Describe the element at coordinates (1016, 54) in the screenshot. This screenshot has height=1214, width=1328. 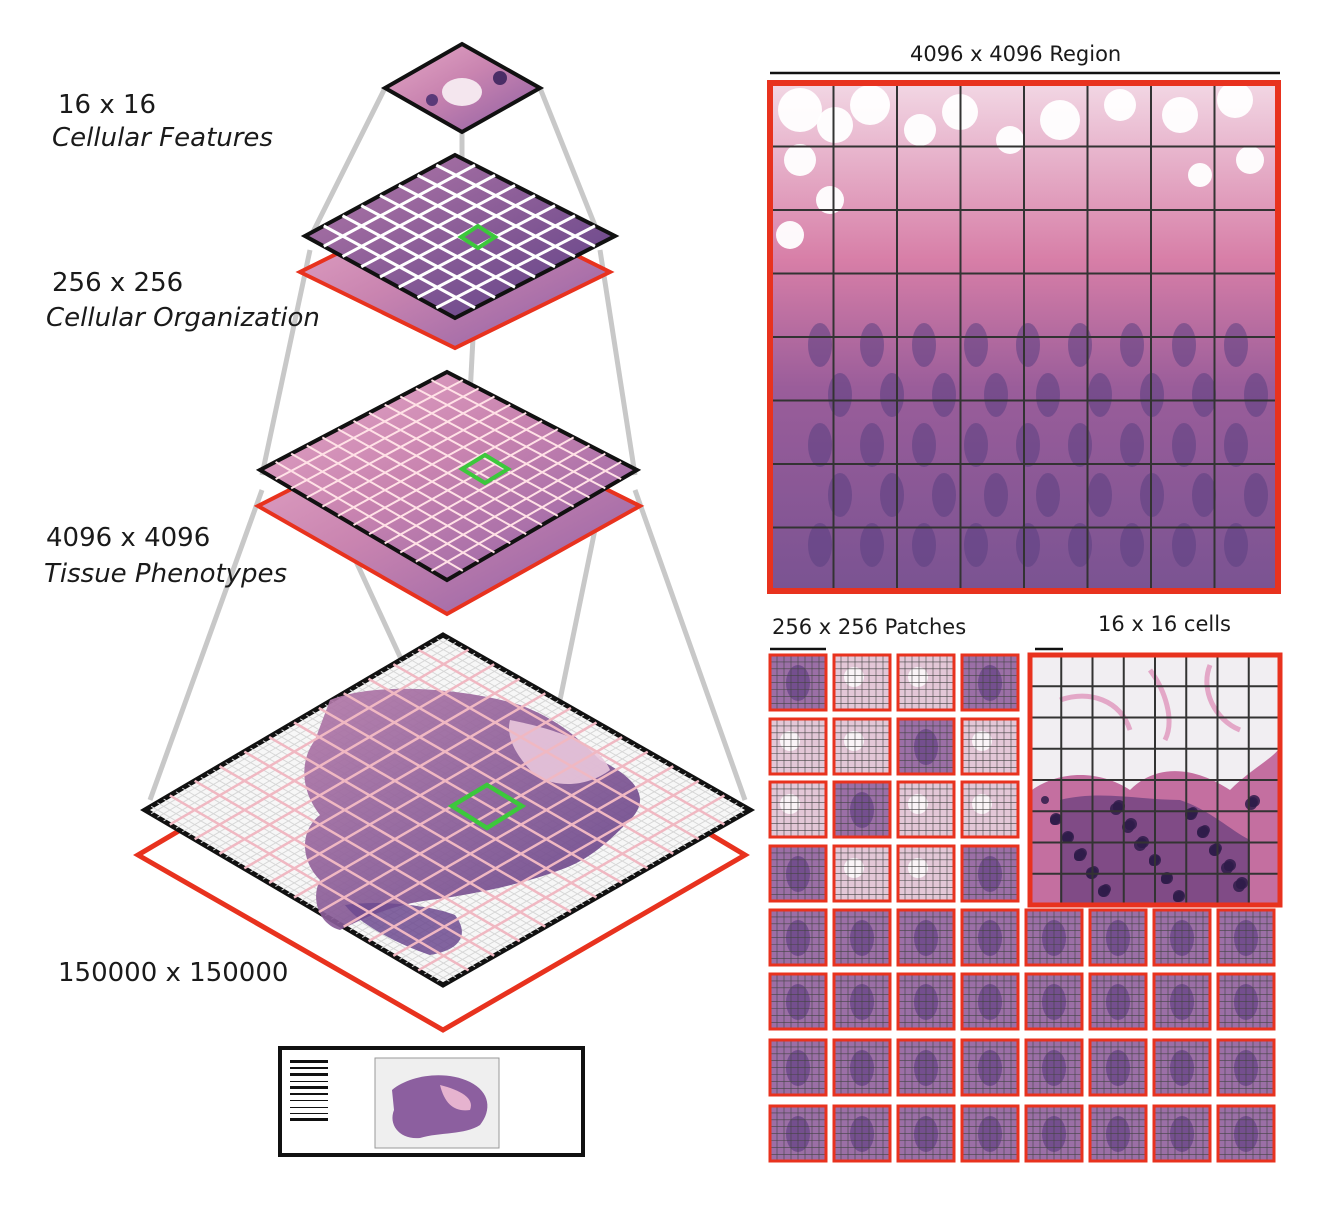
I see `region-title: 4096 x 4096 Region` at that location.